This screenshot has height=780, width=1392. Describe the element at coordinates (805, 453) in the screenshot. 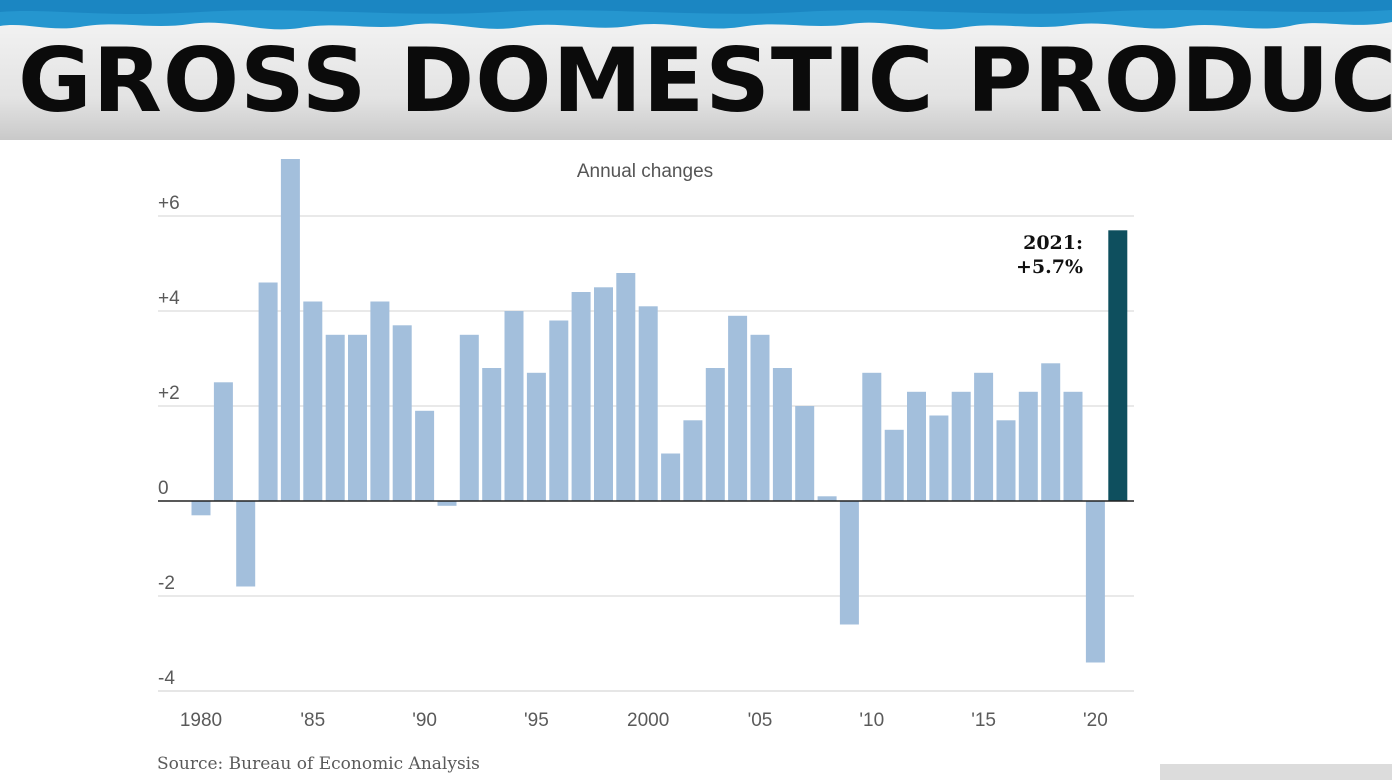

I see `bar-2007` at that location.